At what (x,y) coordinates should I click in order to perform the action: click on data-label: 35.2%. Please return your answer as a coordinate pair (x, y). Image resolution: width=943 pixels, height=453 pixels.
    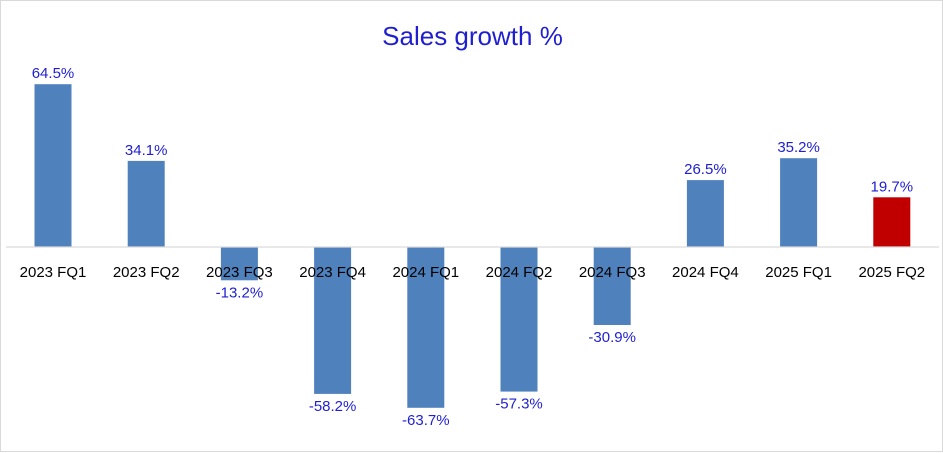
    Looking at the image, I should click on (798, 147).